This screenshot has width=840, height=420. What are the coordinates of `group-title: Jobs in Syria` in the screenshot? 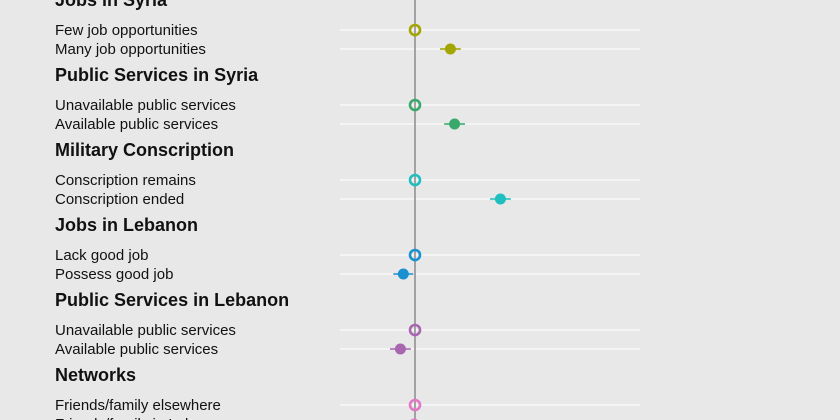 It's located at (111, 5).